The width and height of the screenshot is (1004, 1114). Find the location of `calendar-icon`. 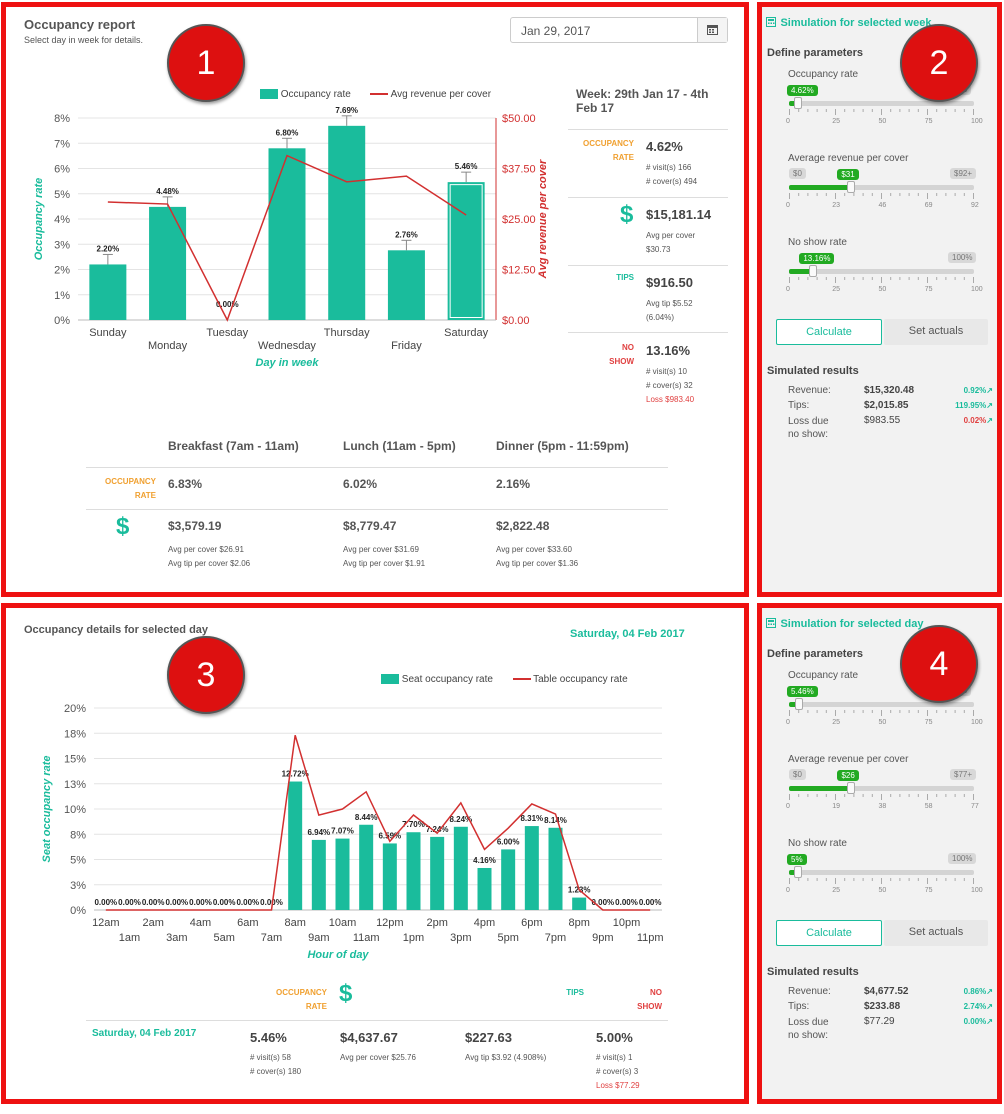

calendar-icon is located at coordinates (712, 30).